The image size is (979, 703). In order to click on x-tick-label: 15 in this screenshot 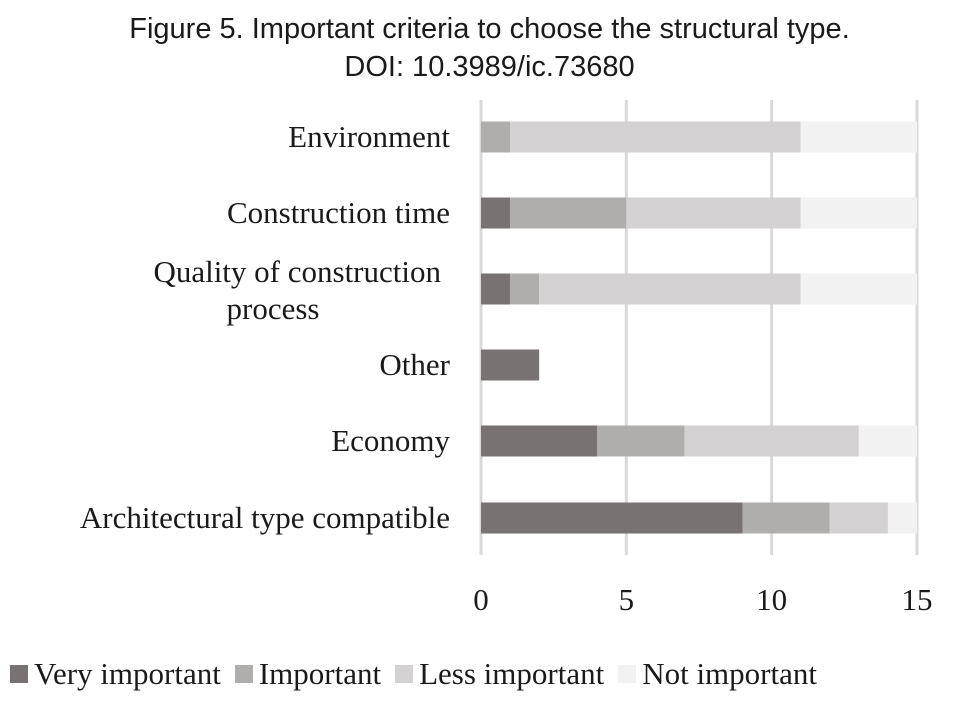, I will do `click(917, 599)`.